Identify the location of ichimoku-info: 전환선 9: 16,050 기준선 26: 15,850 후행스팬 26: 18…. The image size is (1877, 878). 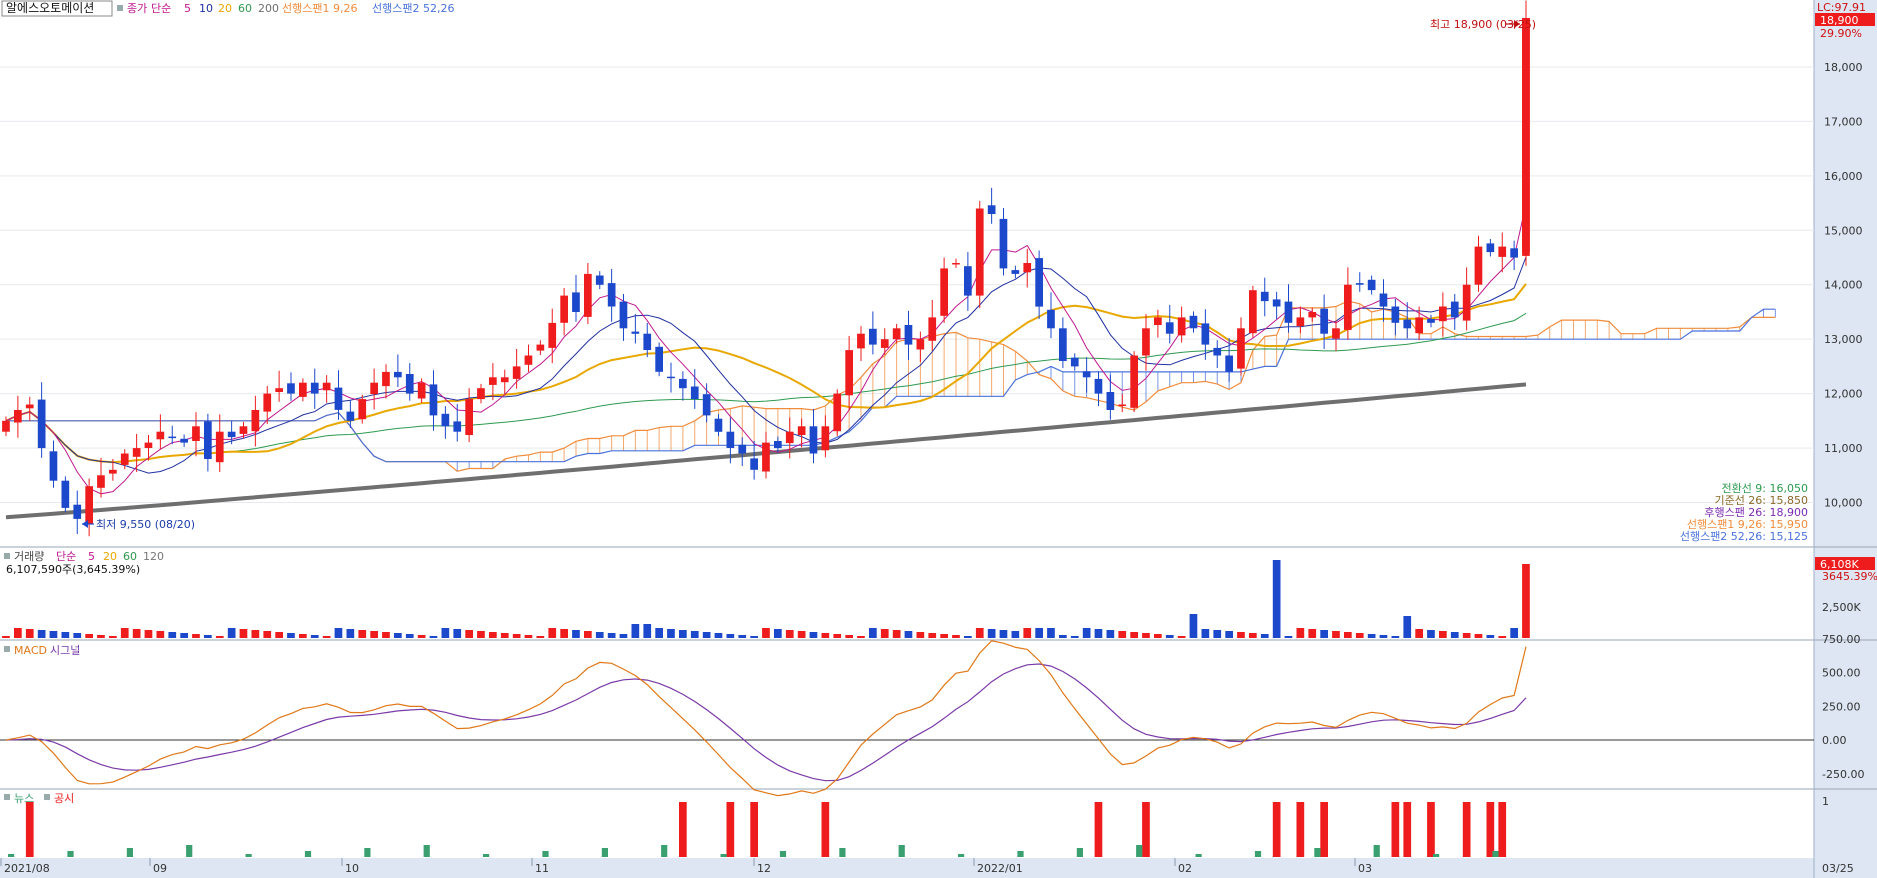
(1744, 512).